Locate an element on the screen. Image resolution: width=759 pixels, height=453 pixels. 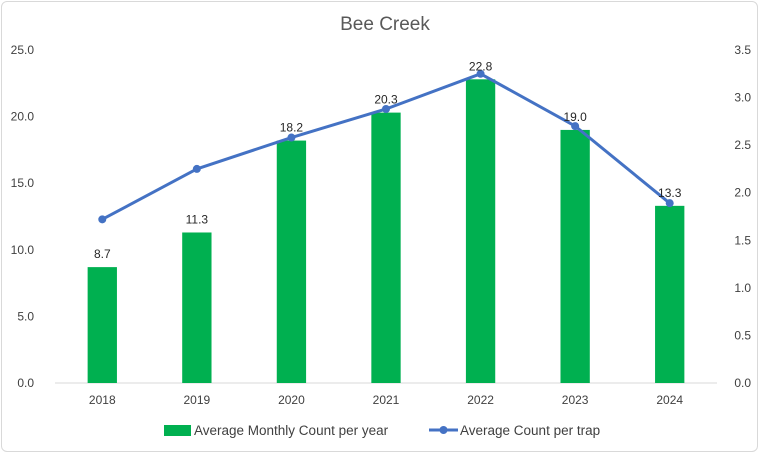
bar-label-2024: 13.3 is located at coordinates (670, 193).